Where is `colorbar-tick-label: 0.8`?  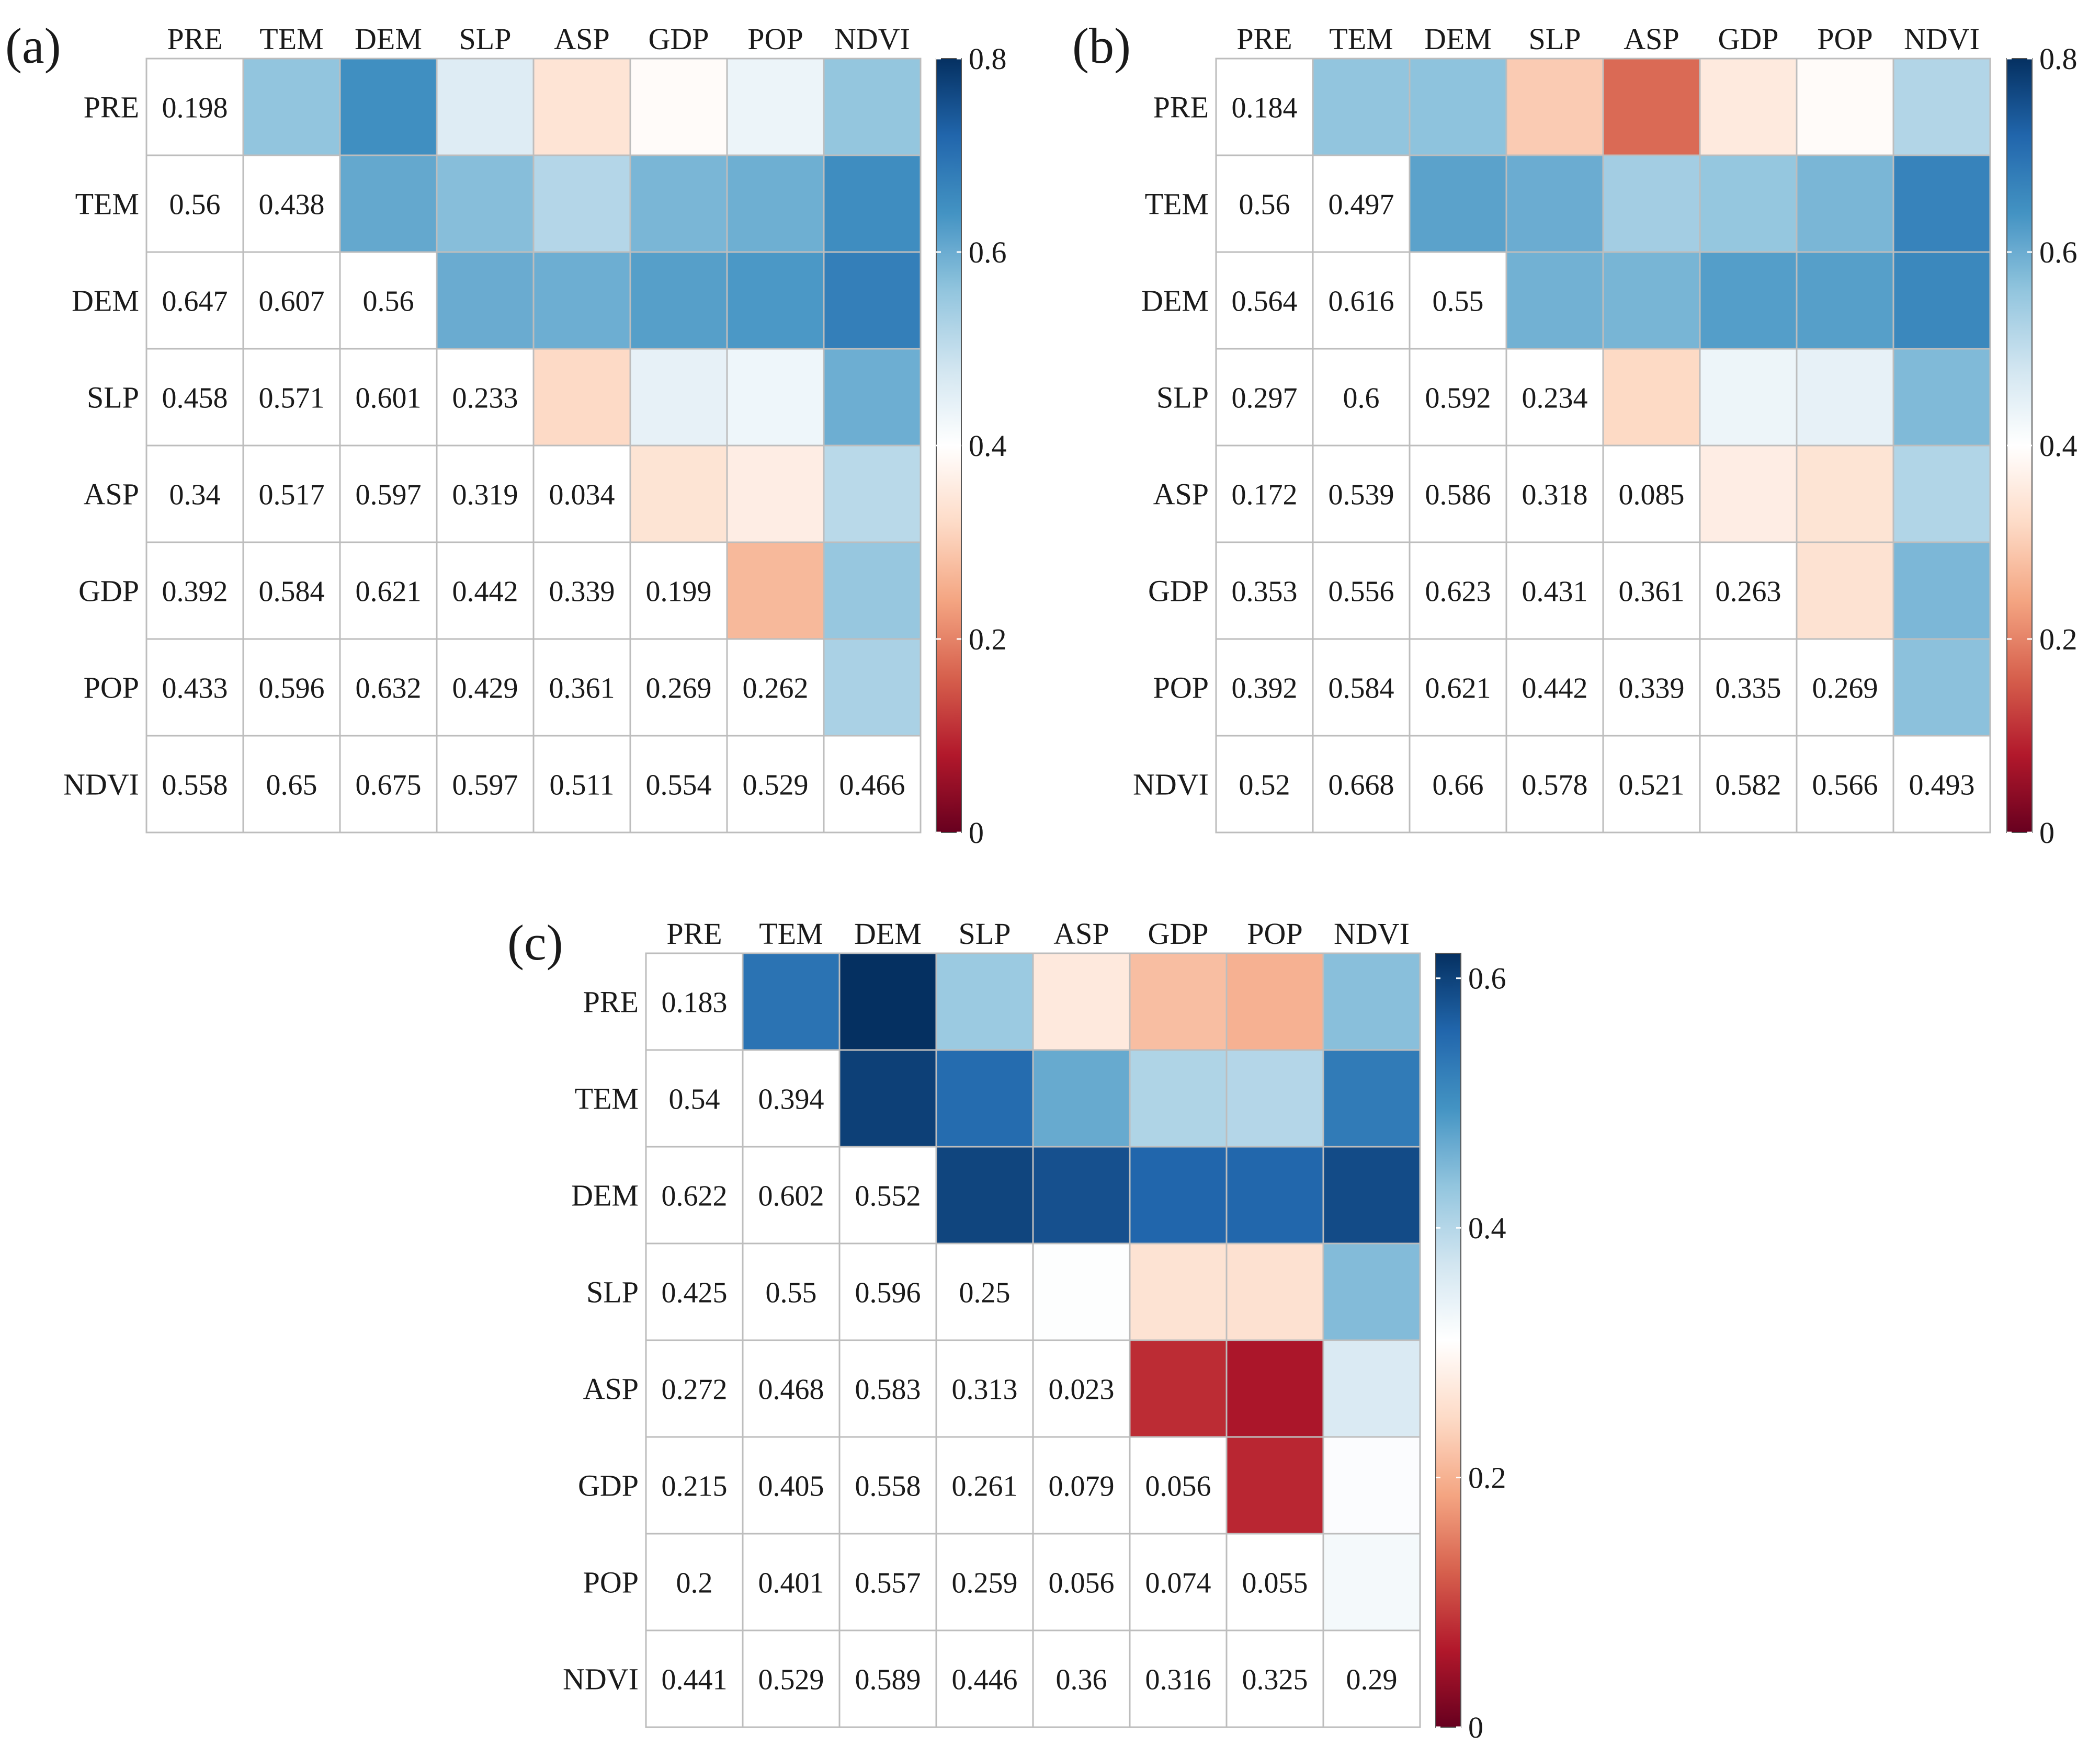 colorbar-tick-label: 0.8 is located at coordinates (2058, 59).